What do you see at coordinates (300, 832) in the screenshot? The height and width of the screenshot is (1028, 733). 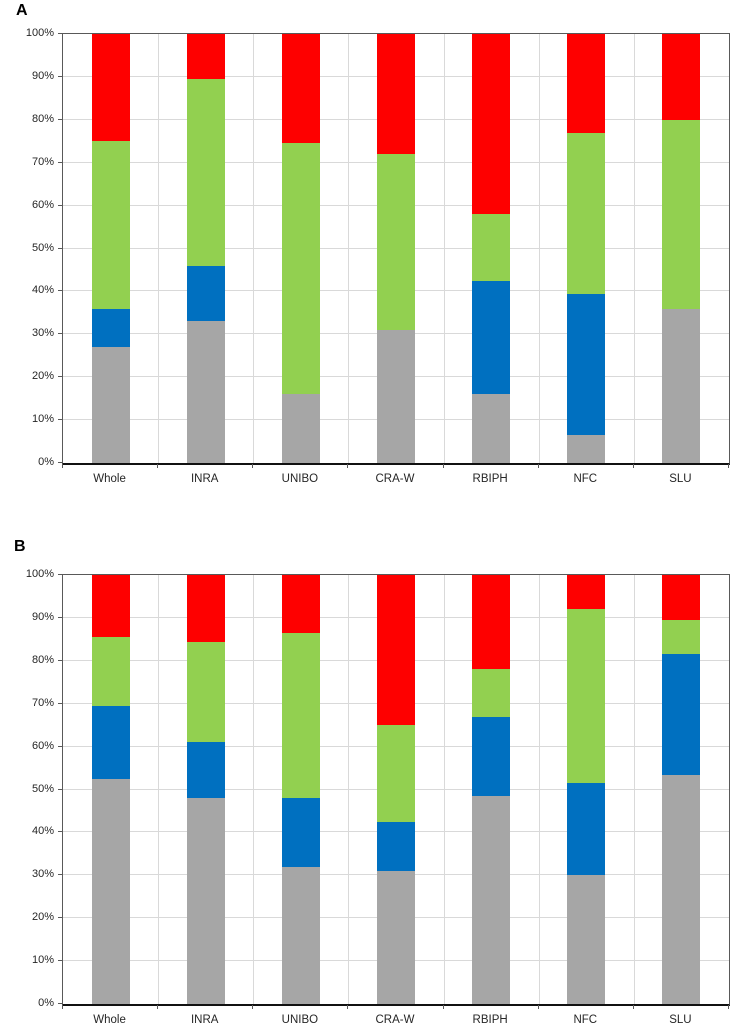 I see `bar-segment-unibo-blue` at bounding box center [300, 832].